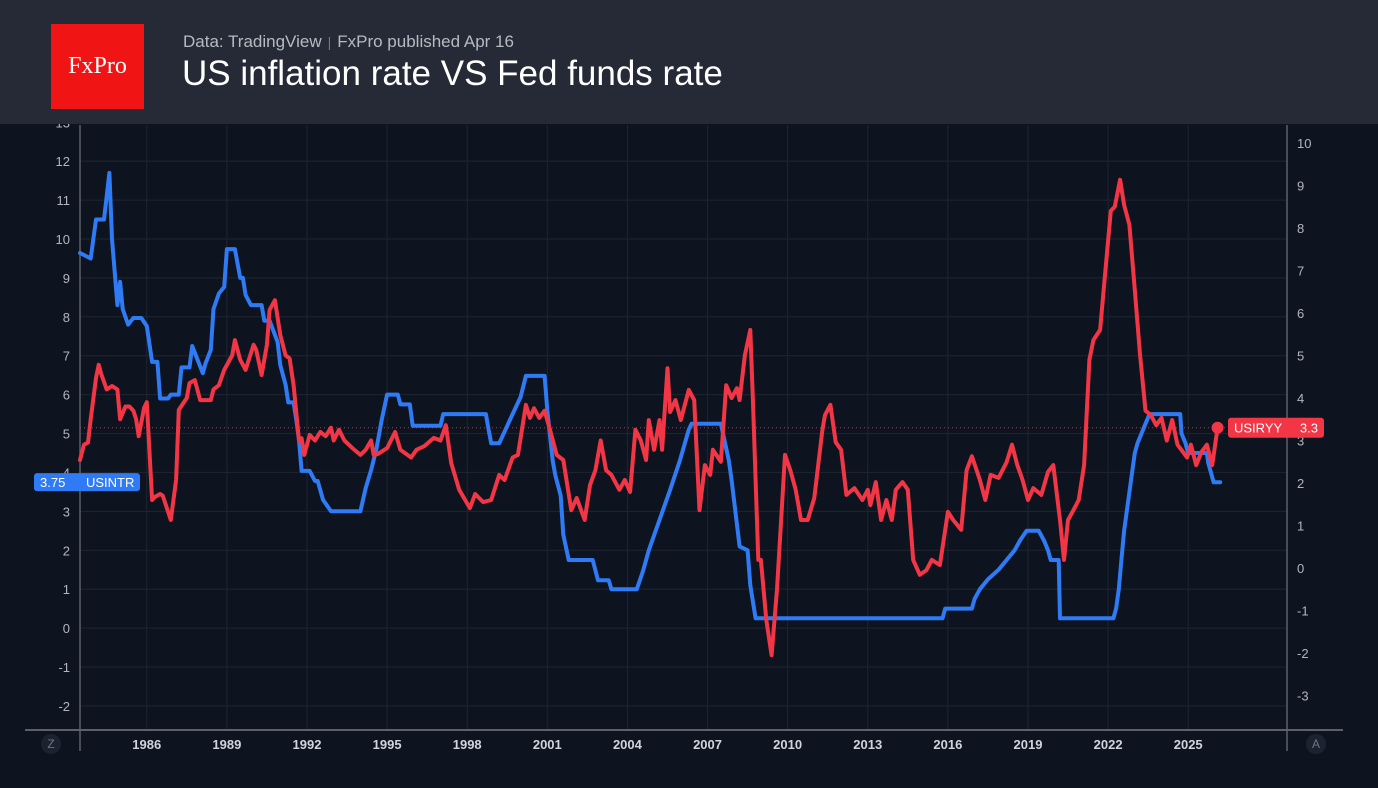  Describe the element at coordinates (707, 744) in the screenshot. I see `x-tick-label: 2007` at that location.